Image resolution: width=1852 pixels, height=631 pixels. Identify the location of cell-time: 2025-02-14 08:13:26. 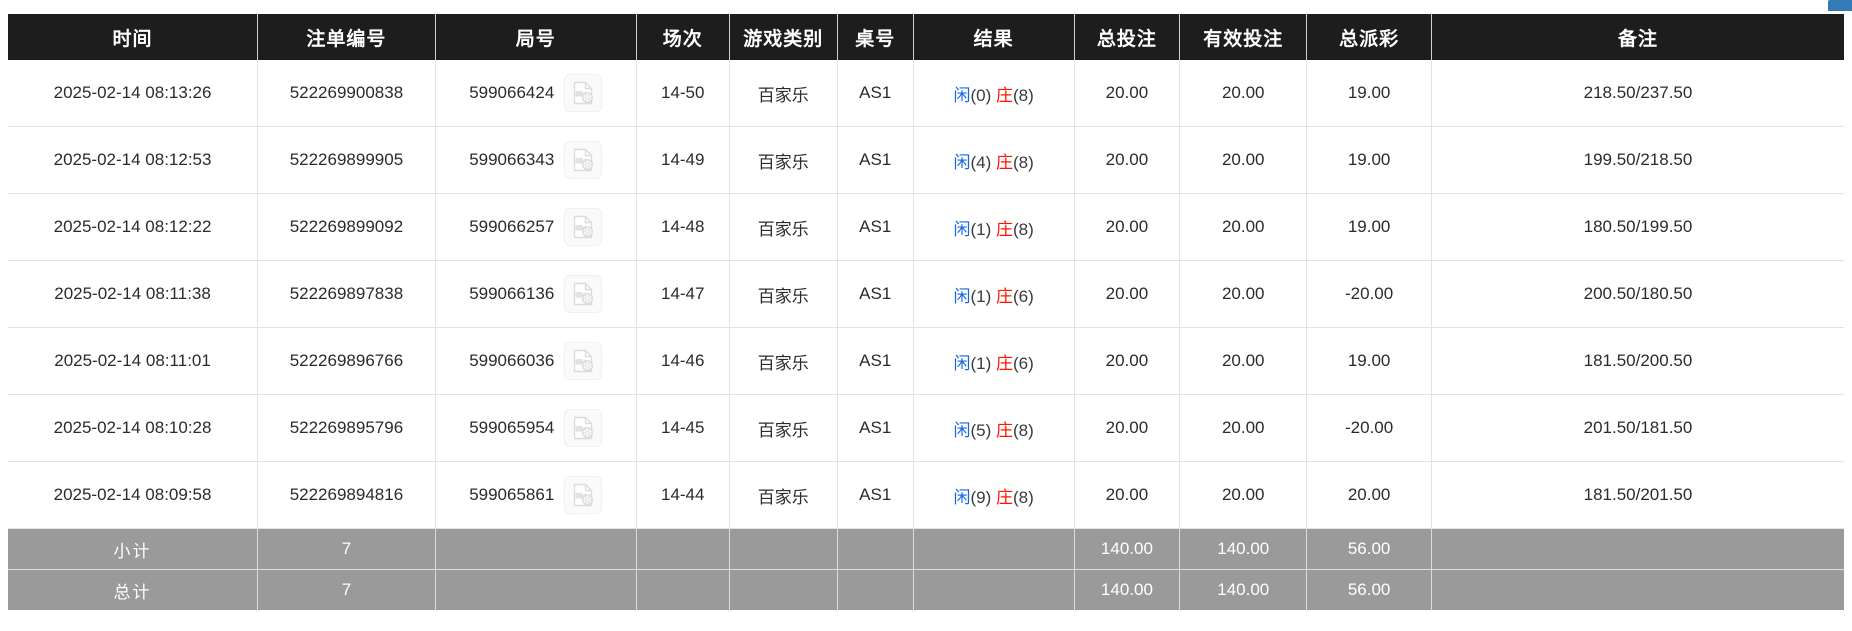
(133, 93).